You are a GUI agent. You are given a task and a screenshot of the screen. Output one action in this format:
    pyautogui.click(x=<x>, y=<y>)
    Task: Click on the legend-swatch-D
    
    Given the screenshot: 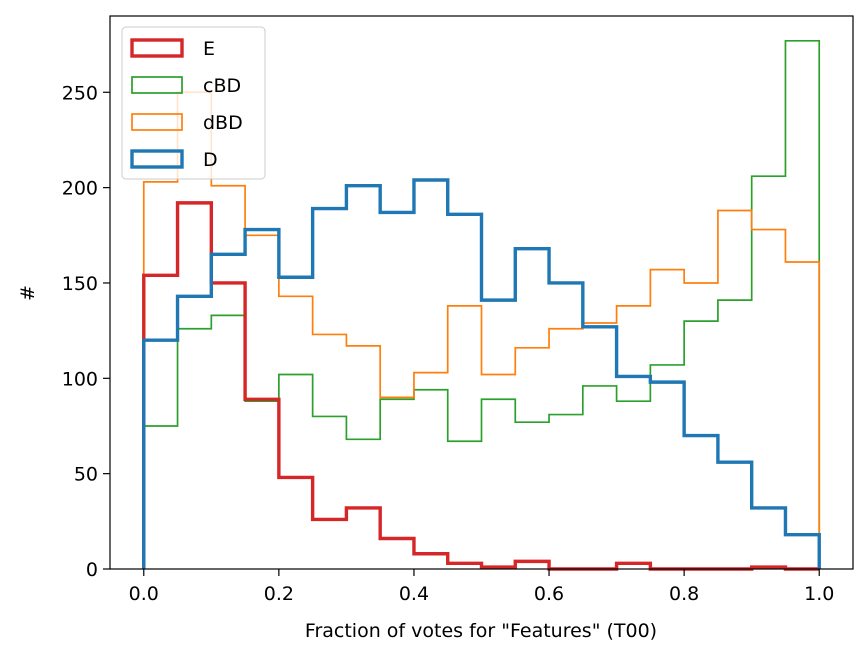 What is the action you would take?
    pyautogui.click(x=157, y=159)
    